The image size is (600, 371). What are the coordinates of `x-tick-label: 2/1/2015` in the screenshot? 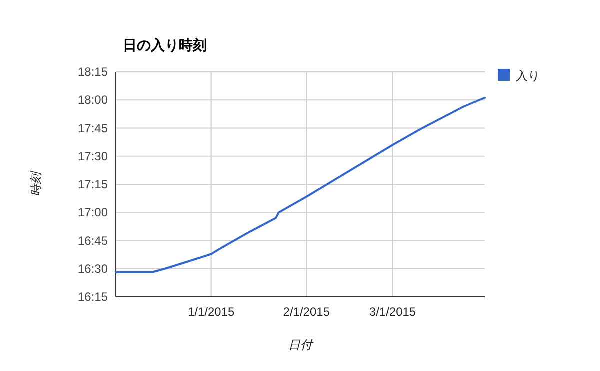 It's located at (306, 312).